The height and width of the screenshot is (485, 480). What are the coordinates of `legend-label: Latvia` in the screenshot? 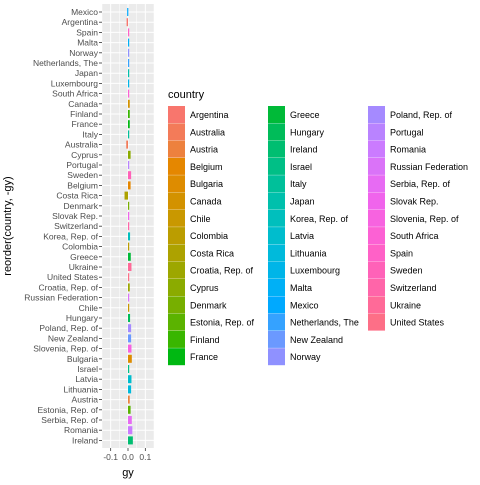 It's located at (302, 236).